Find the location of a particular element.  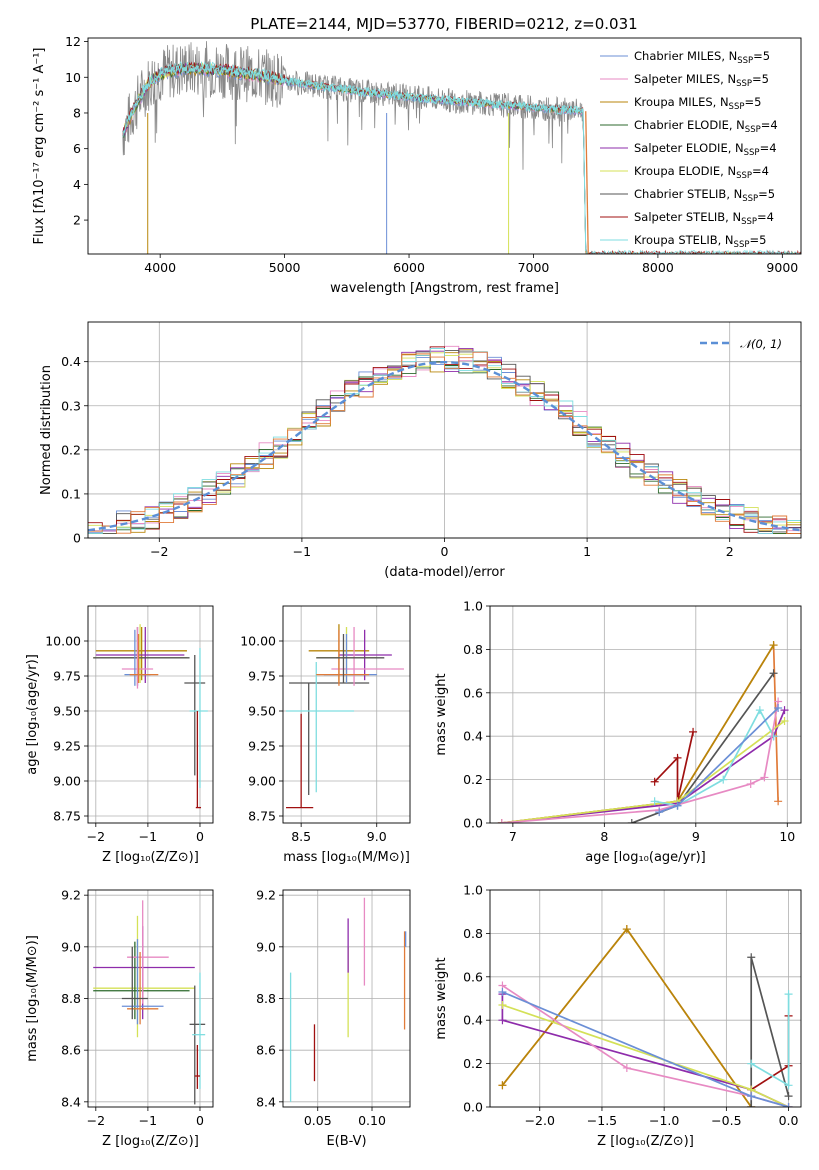

plot-area-age_vs_Z is located at coordinates (150, 716).